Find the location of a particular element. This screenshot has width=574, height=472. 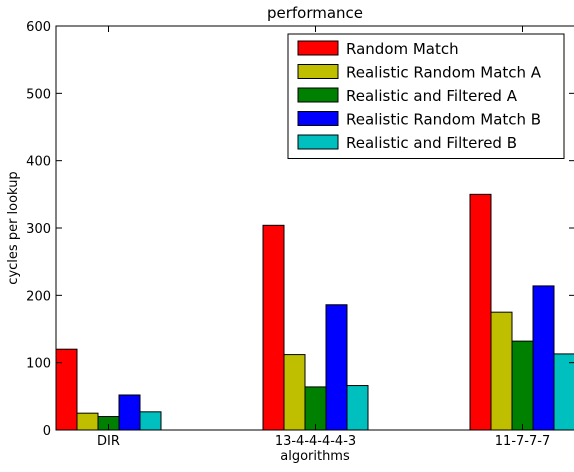

legend-label: Realistic Random Match B is located at coordinates (443, 120).